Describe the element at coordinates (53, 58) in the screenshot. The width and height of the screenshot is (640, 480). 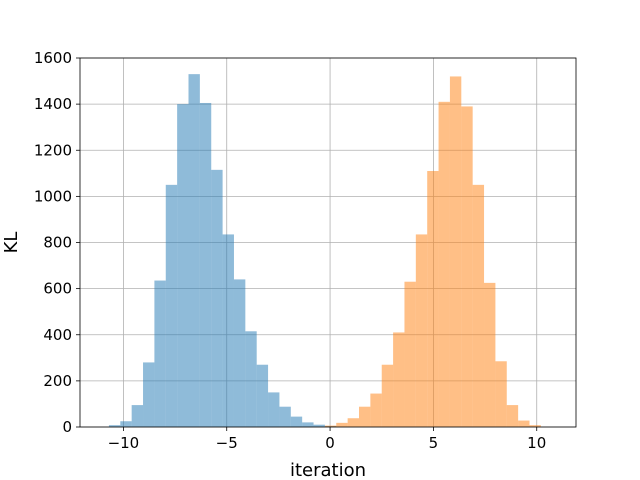
I see `y-tick-label-8: 1600` at that location.